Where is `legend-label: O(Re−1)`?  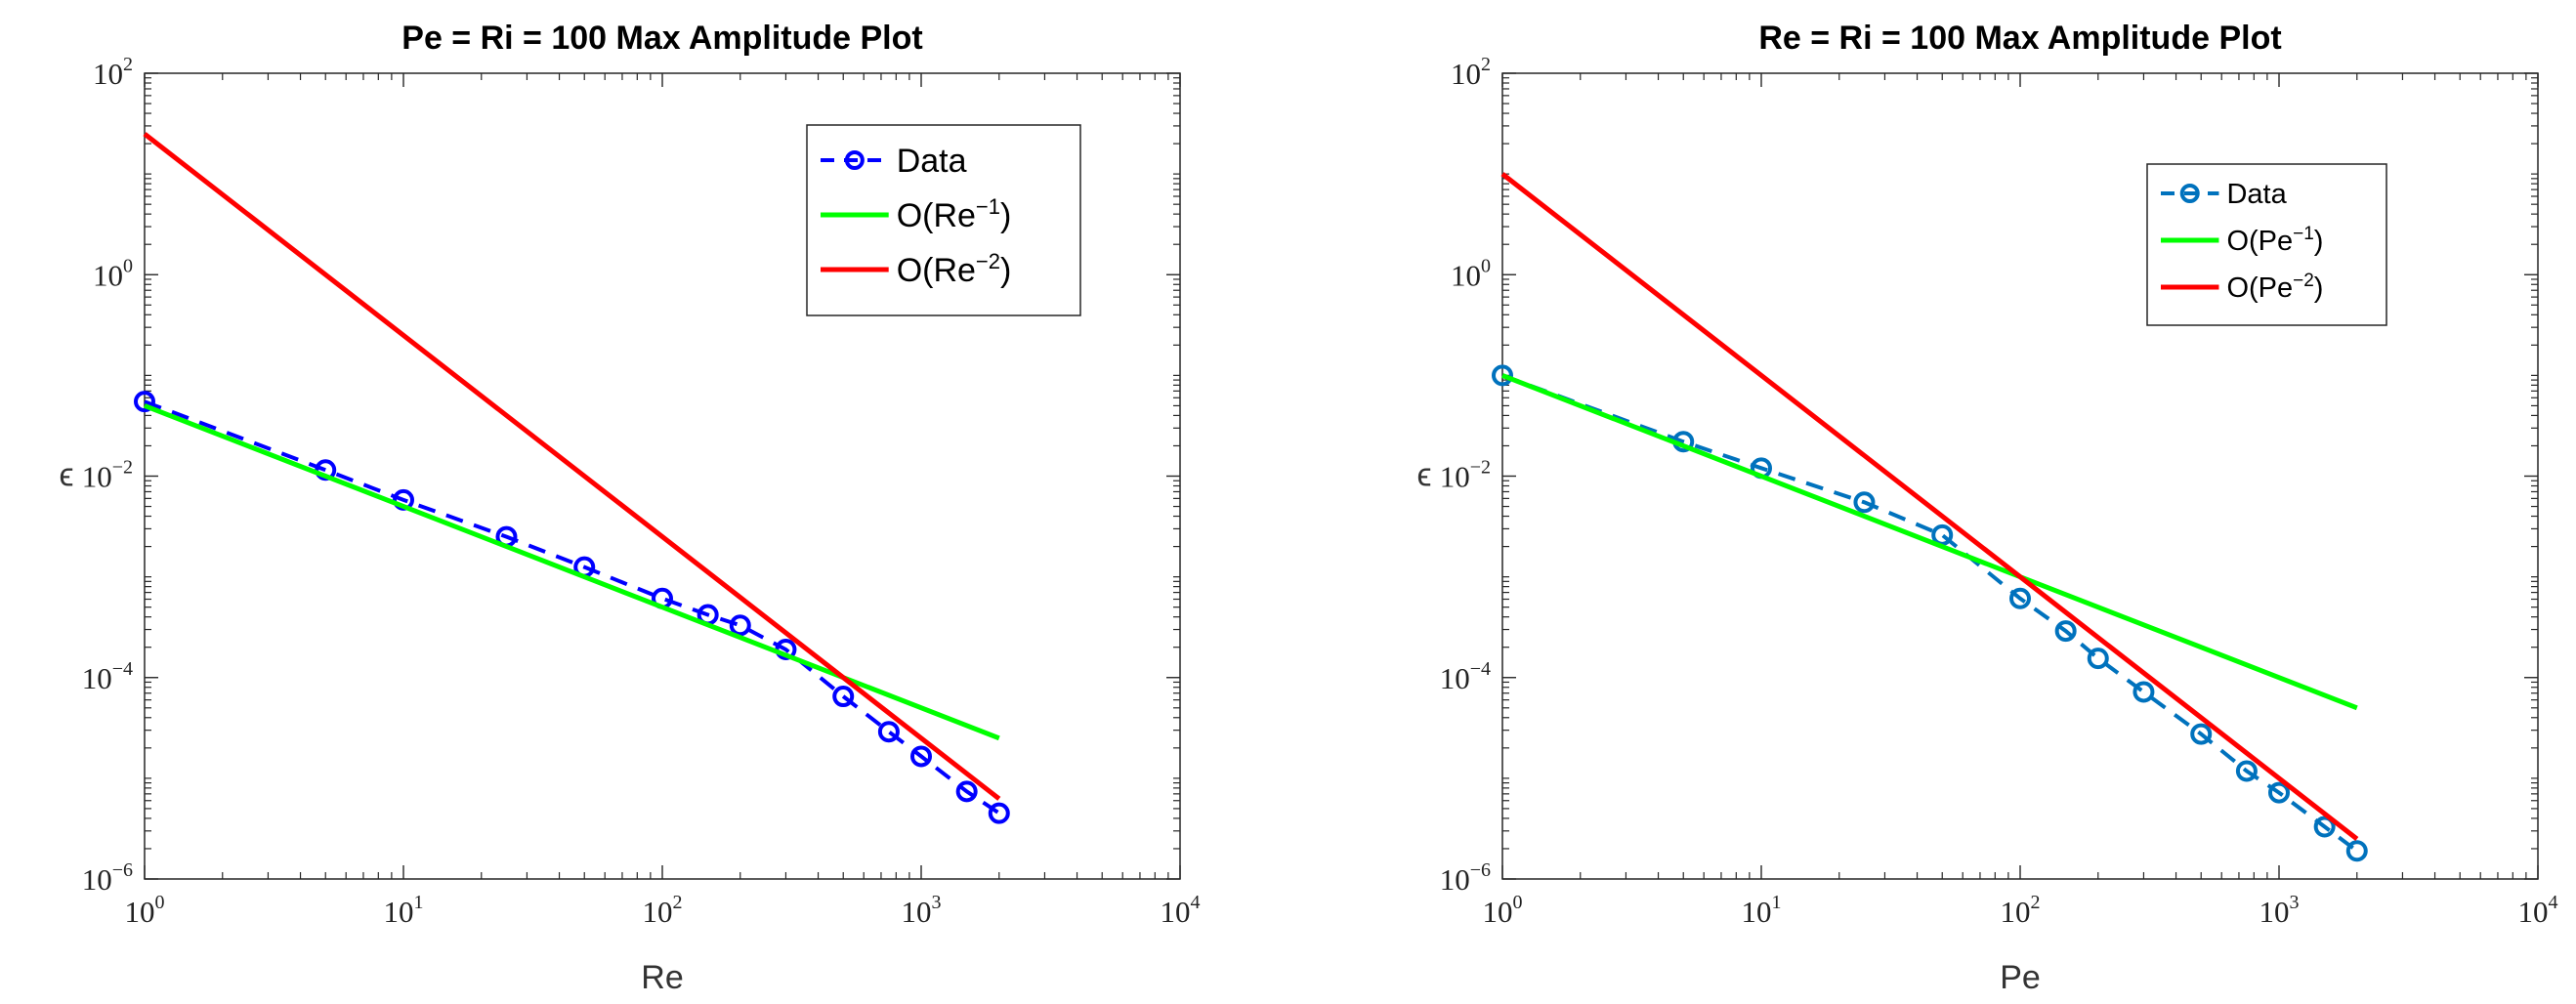 legend-label: O(Re−1) is located at coordinates (954, 214).